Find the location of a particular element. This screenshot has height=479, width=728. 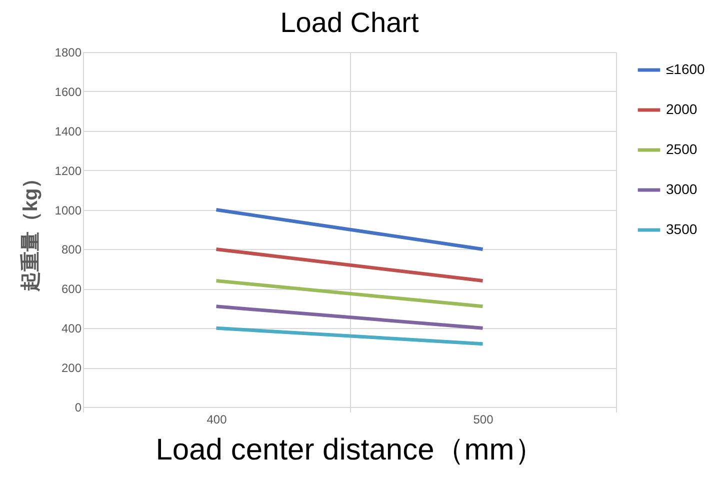

legend-label: 3500 is located at coordinates (682, 229).